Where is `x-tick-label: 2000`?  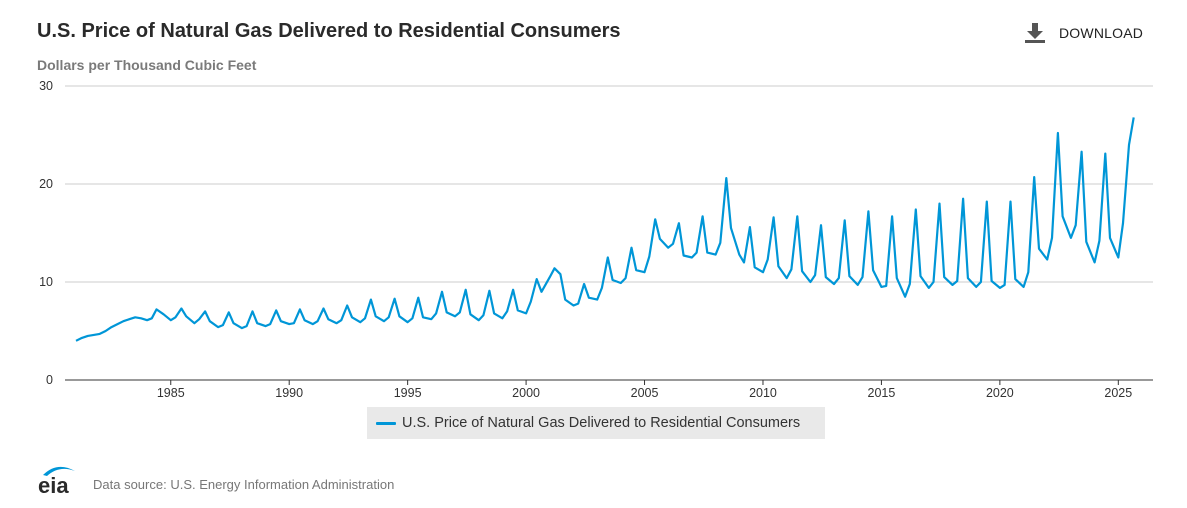
x-tick-label: 2000 is located at coordinates (526, 393).